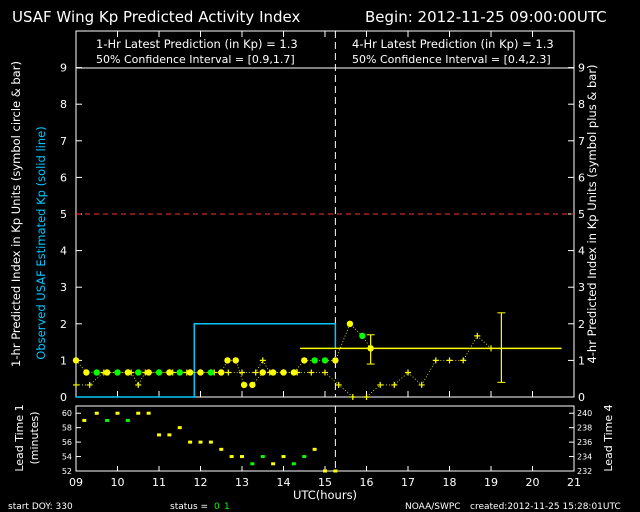  What do you see at coordinates (574, 482) in the screenshot?
I see `x-tick-label: 21` at bounding box center [574, 482].